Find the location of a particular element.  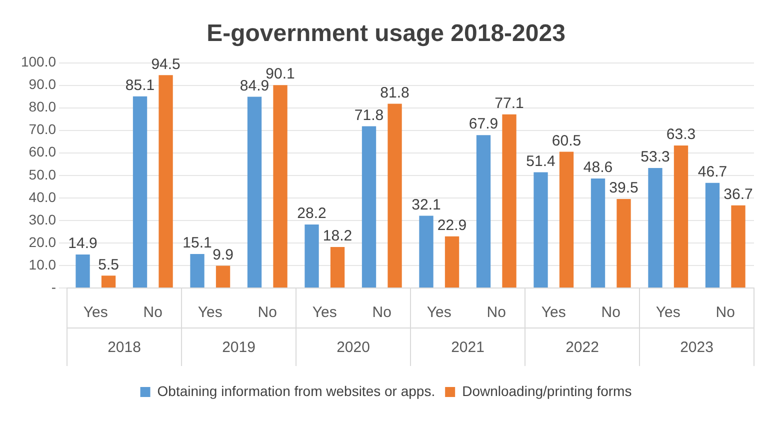

y-tick-label: 70.0 is located at coordinates (42, 129).